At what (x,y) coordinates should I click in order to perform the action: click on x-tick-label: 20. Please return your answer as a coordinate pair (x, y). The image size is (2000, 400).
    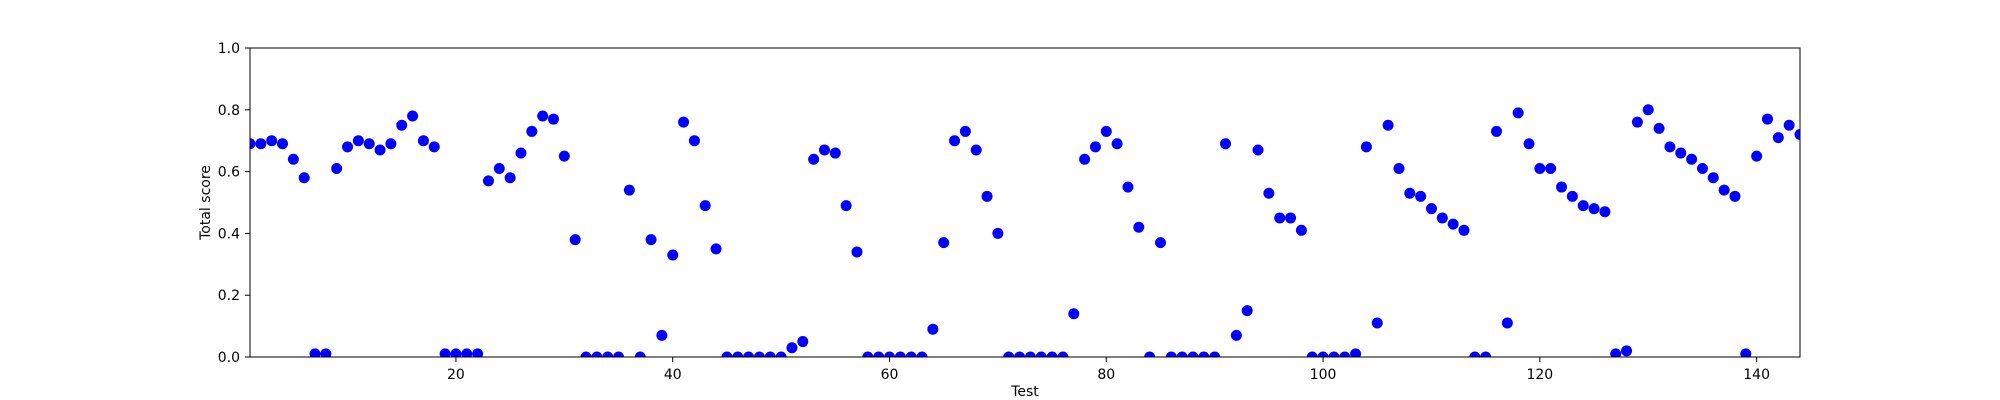
    Looking at the image, I should click on (456, 375).